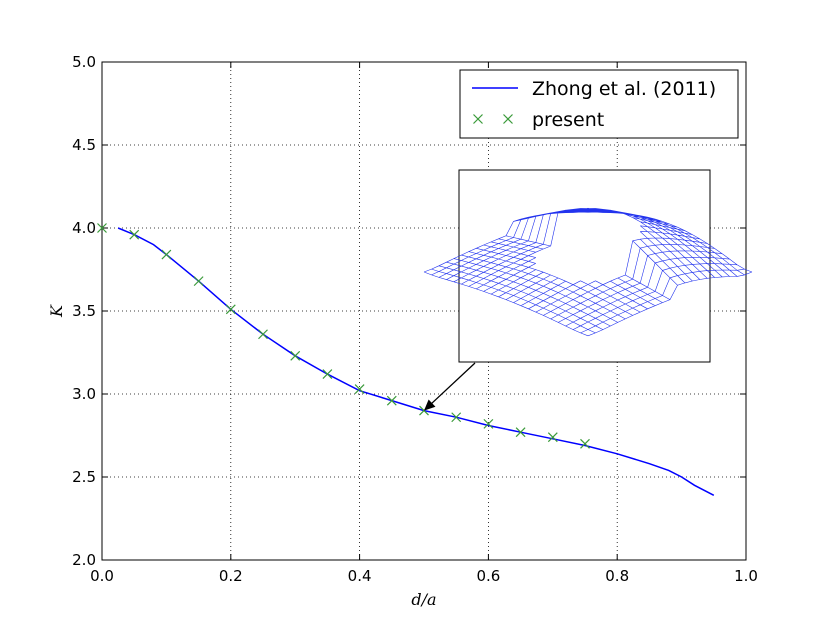 Image resolution: width=830 pixels, height=623 pixels. What do you see at coordinates (56, 311) in the screenshot?
I see `y-axis-label: K` at bounding box center [56, 311].